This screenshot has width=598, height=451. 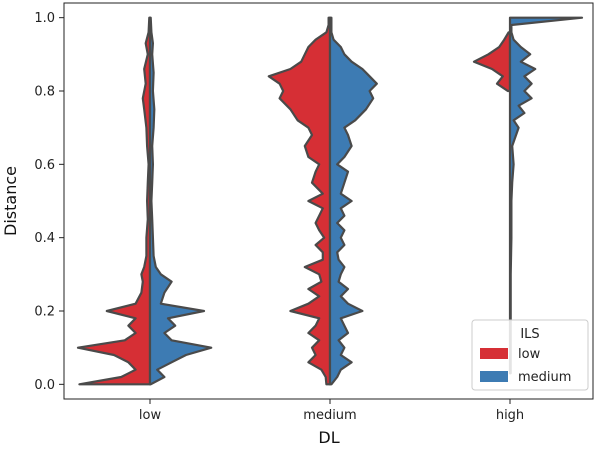 What do you see at coordinates (44, 238) in the screenshot?
I see `y-tick-label: 0.4` at bounding box center [44, 238].